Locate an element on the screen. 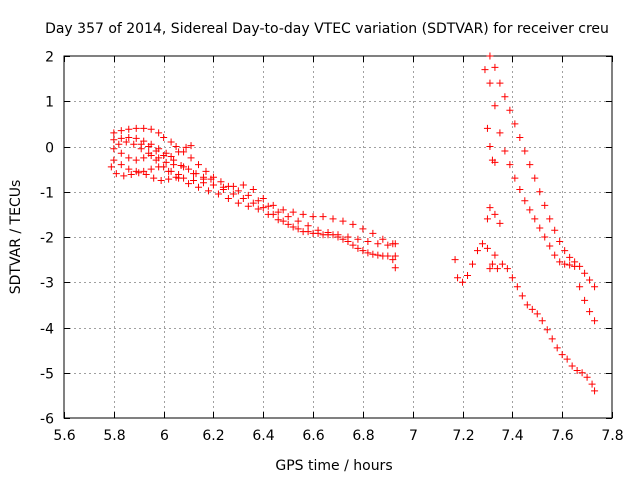 This screenshot has width=640, height=480. y-tick-label: 2 is located at coordinates (49, 58).